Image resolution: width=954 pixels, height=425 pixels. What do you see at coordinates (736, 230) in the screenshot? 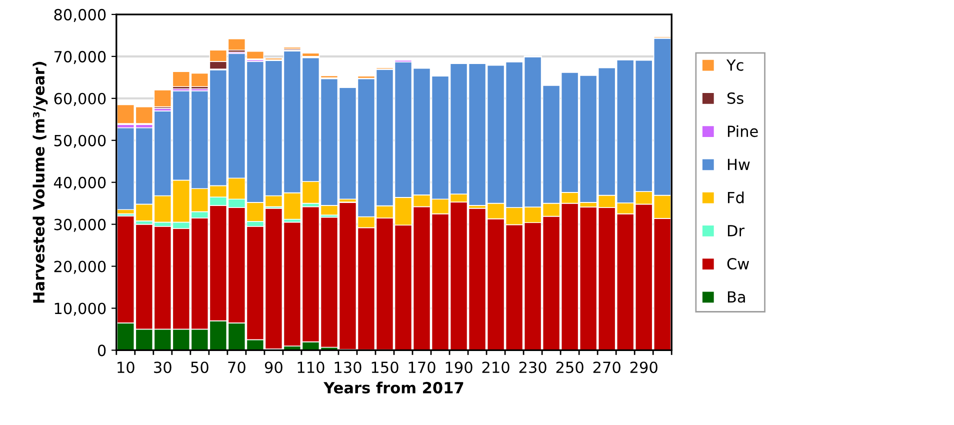
I see `legend-label: Dr` at bounding box center [736, 230].